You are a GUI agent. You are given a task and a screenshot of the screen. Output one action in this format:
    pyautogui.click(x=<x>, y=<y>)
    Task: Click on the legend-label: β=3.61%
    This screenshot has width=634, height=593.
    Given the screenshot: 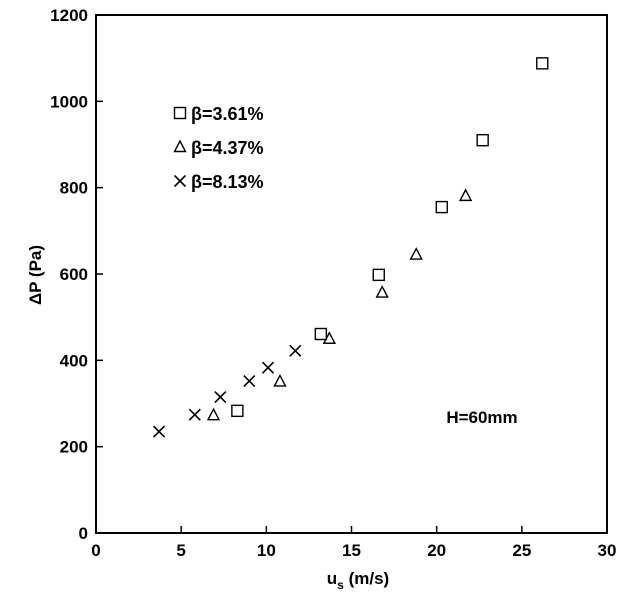 What is the action you would take?
    pyautogui.click(x=227, y=114)
    